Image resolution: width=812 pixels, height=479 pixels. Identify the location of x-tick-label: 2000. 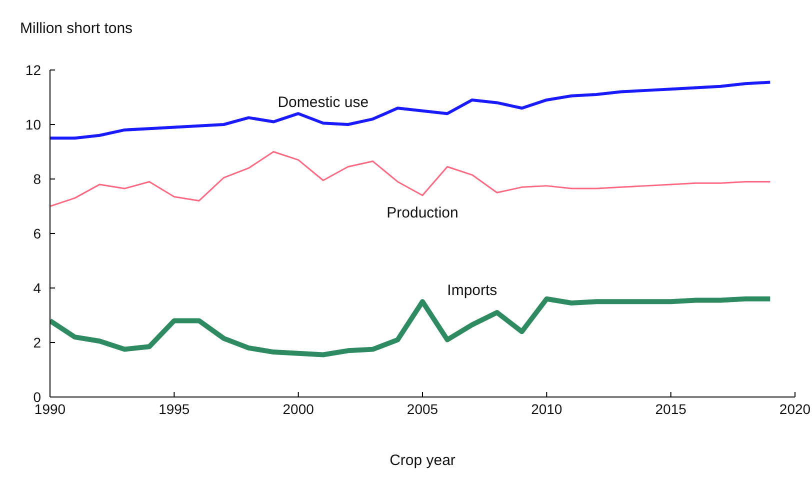
(298, 408).